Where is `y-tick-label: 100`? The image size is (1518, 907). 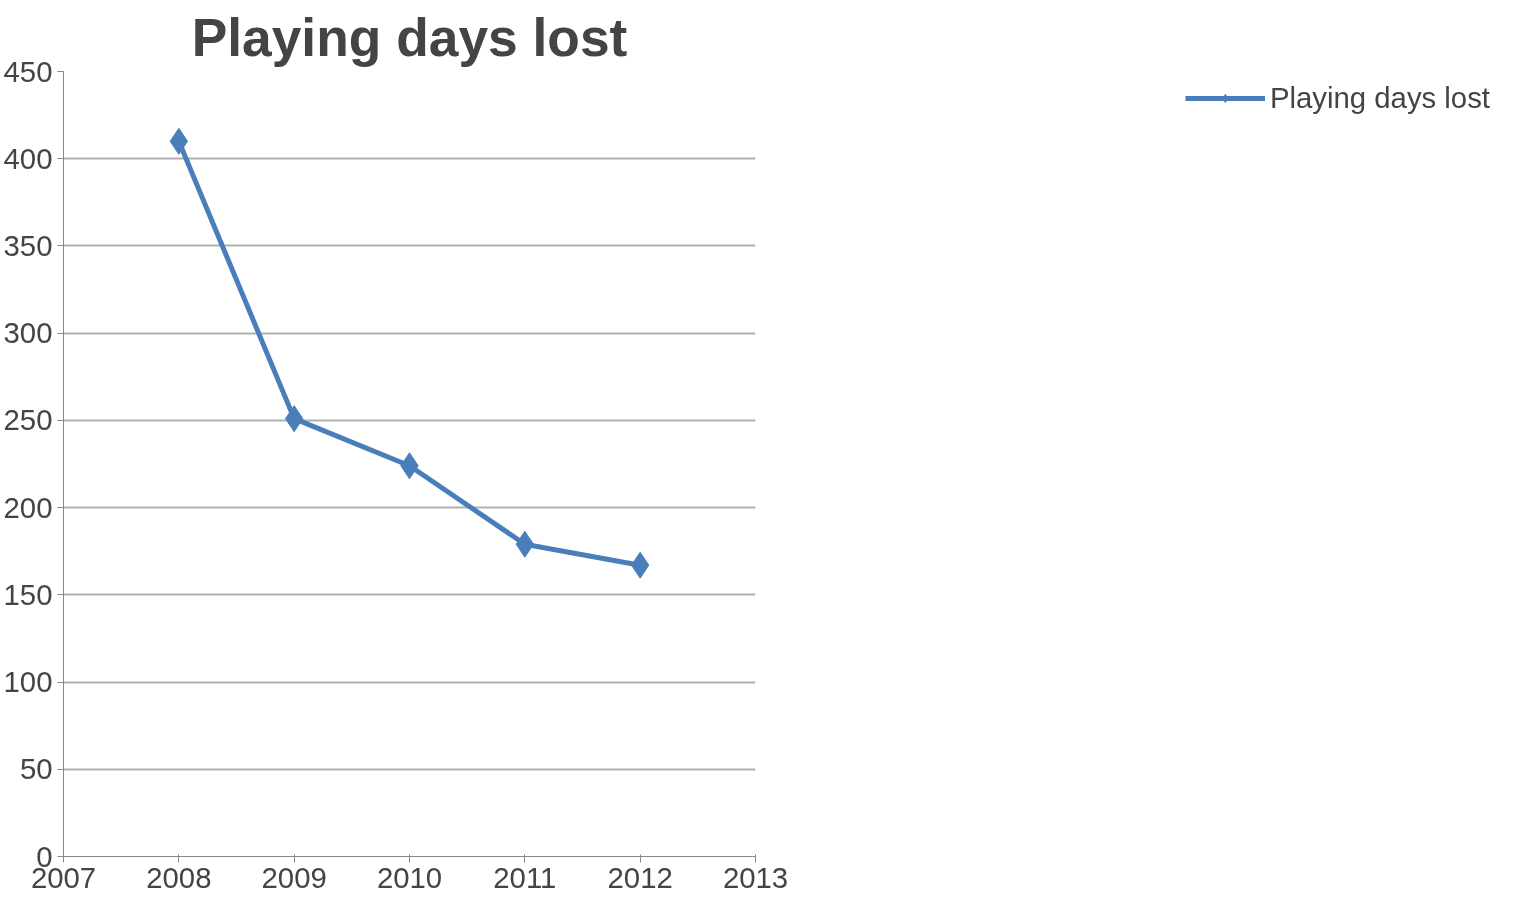
y-tick-label: 100 is located at coordinates (28, 682).